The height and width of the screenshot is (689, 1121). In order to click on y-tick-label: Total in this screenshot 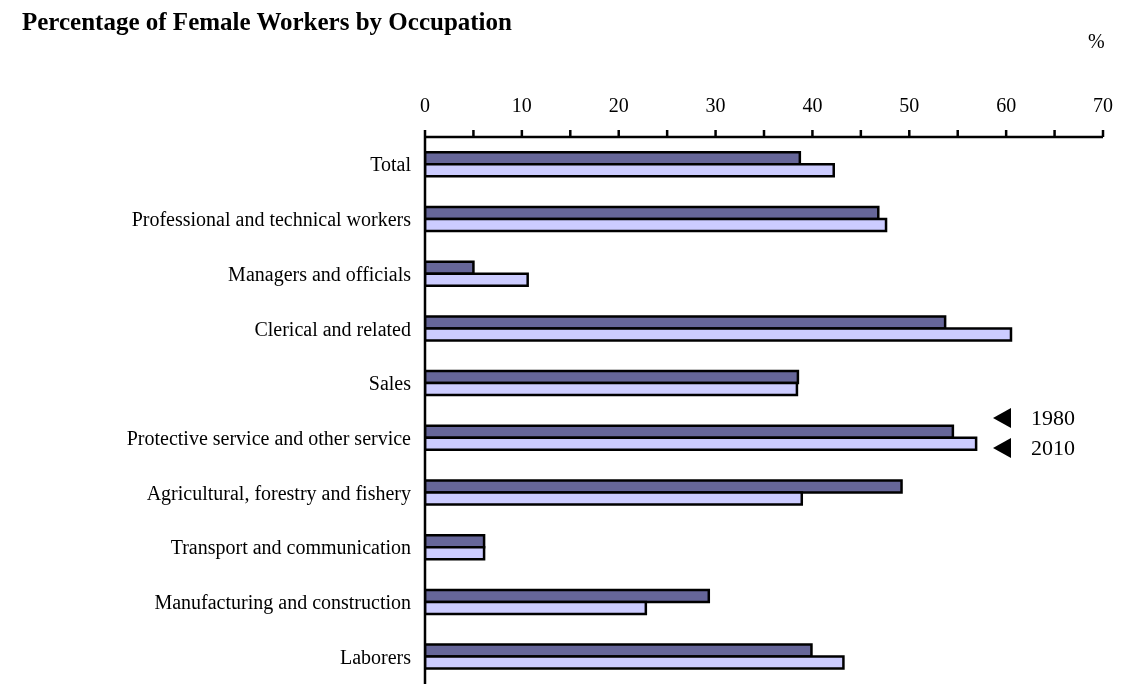, I will do `click(391, 164)`.